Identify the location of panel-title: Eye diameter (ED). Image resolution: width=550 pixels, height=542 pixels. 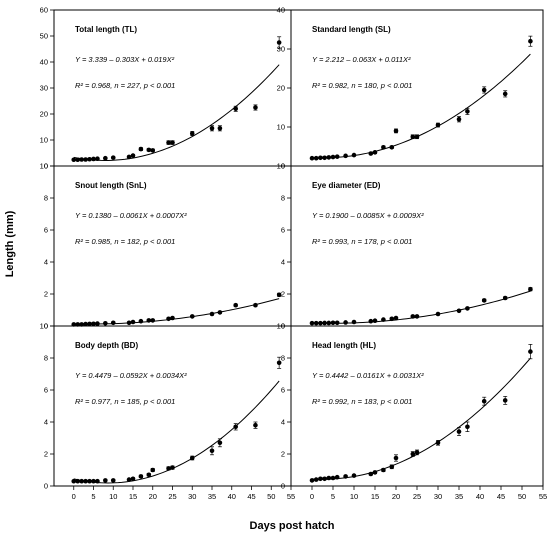
(346, 185).